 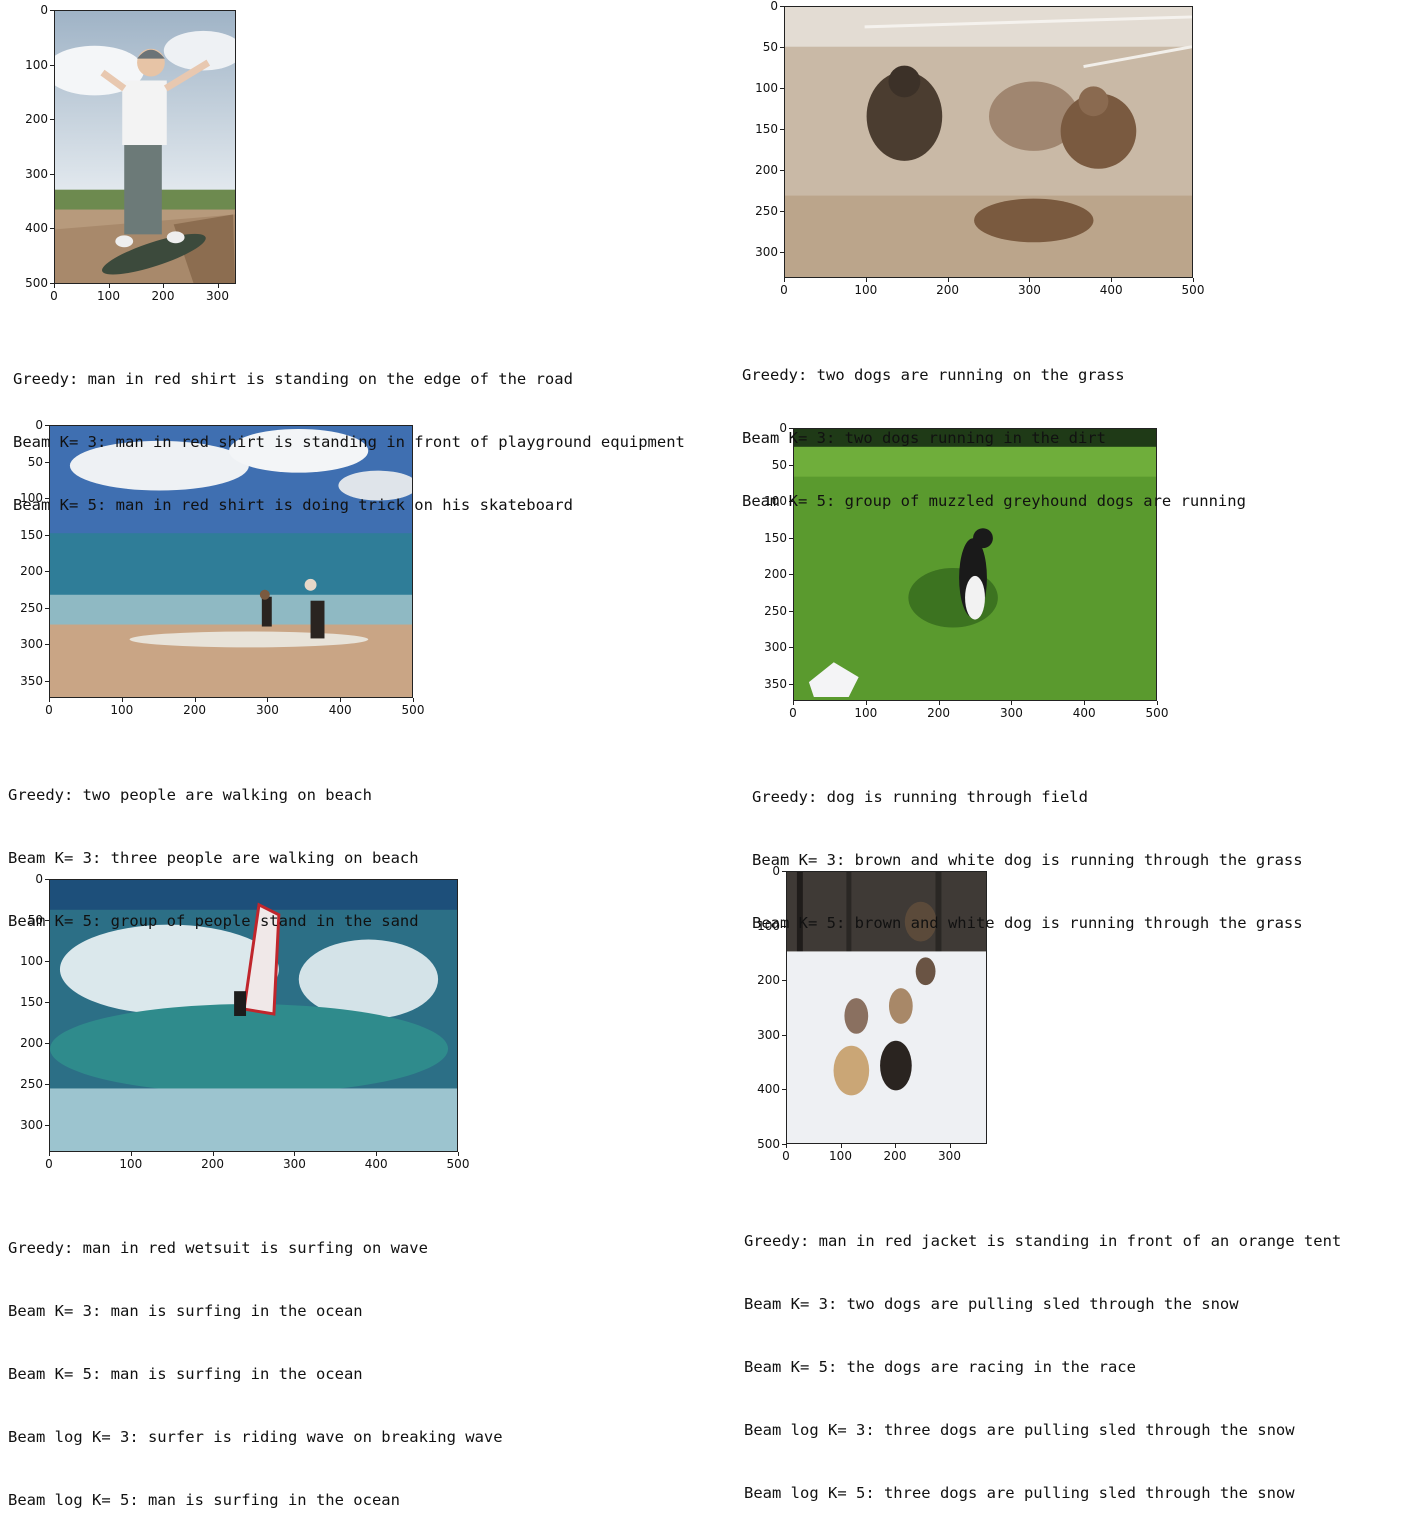 What do you see at coordinates (766, 129) in the screenshot?
I see `y-tick-label: 150` at bounding box center [766, 129].